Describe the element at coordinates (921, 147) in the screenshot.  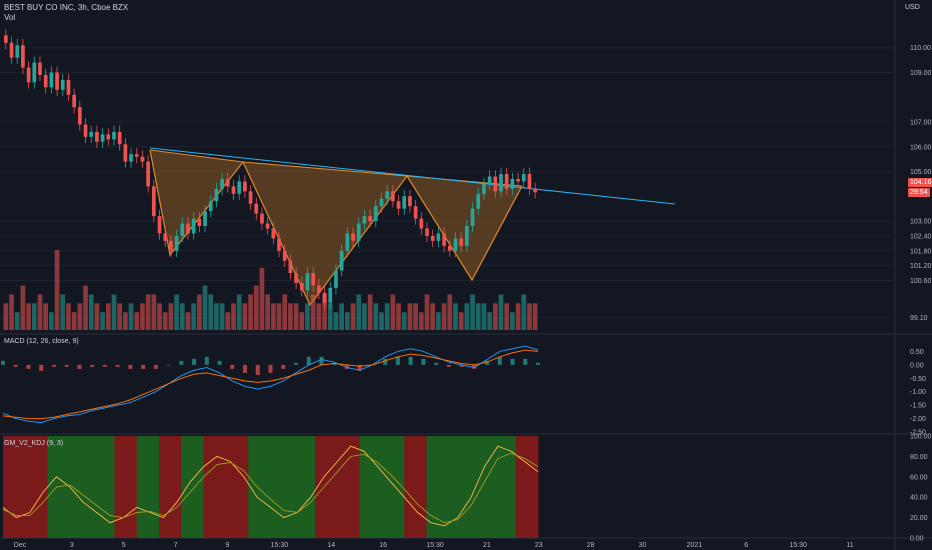
I see `price-tick-label: 106.00` at that location.